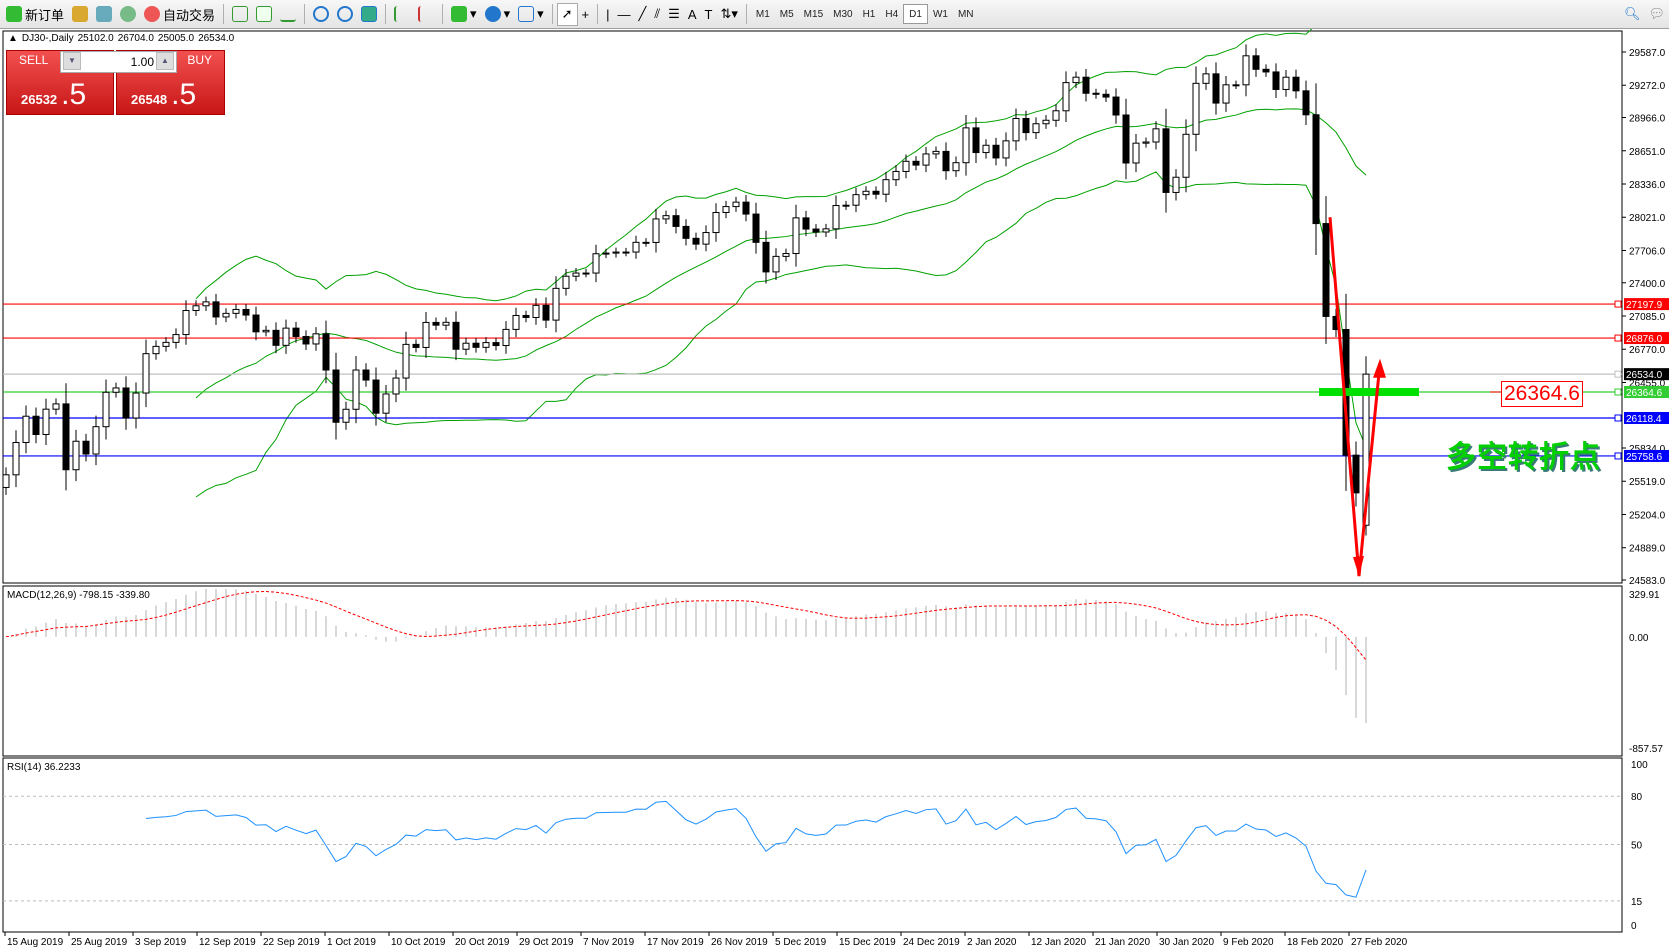  Describe the element at coordinates (321, 14) in the screenshot. I see `zoom-in-button` at that location.